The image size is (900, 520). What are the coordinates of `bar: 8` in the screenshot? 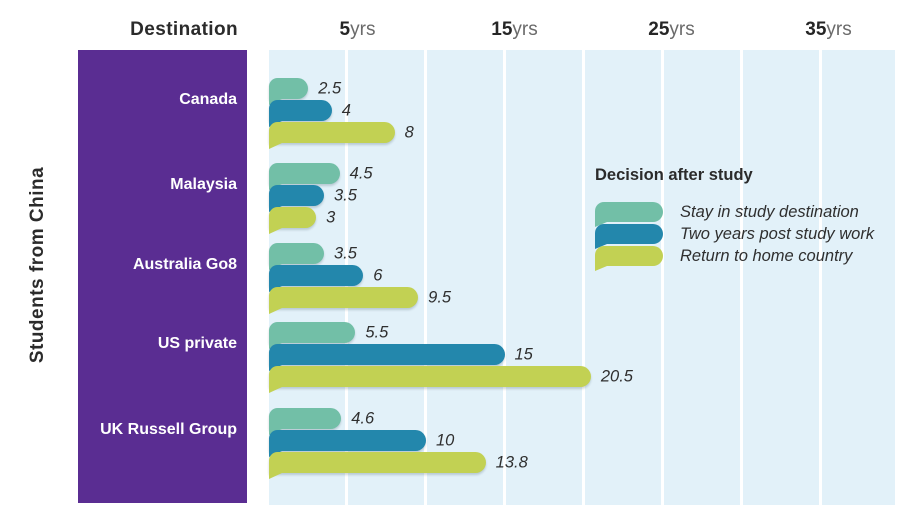 It's located at (341, 135).